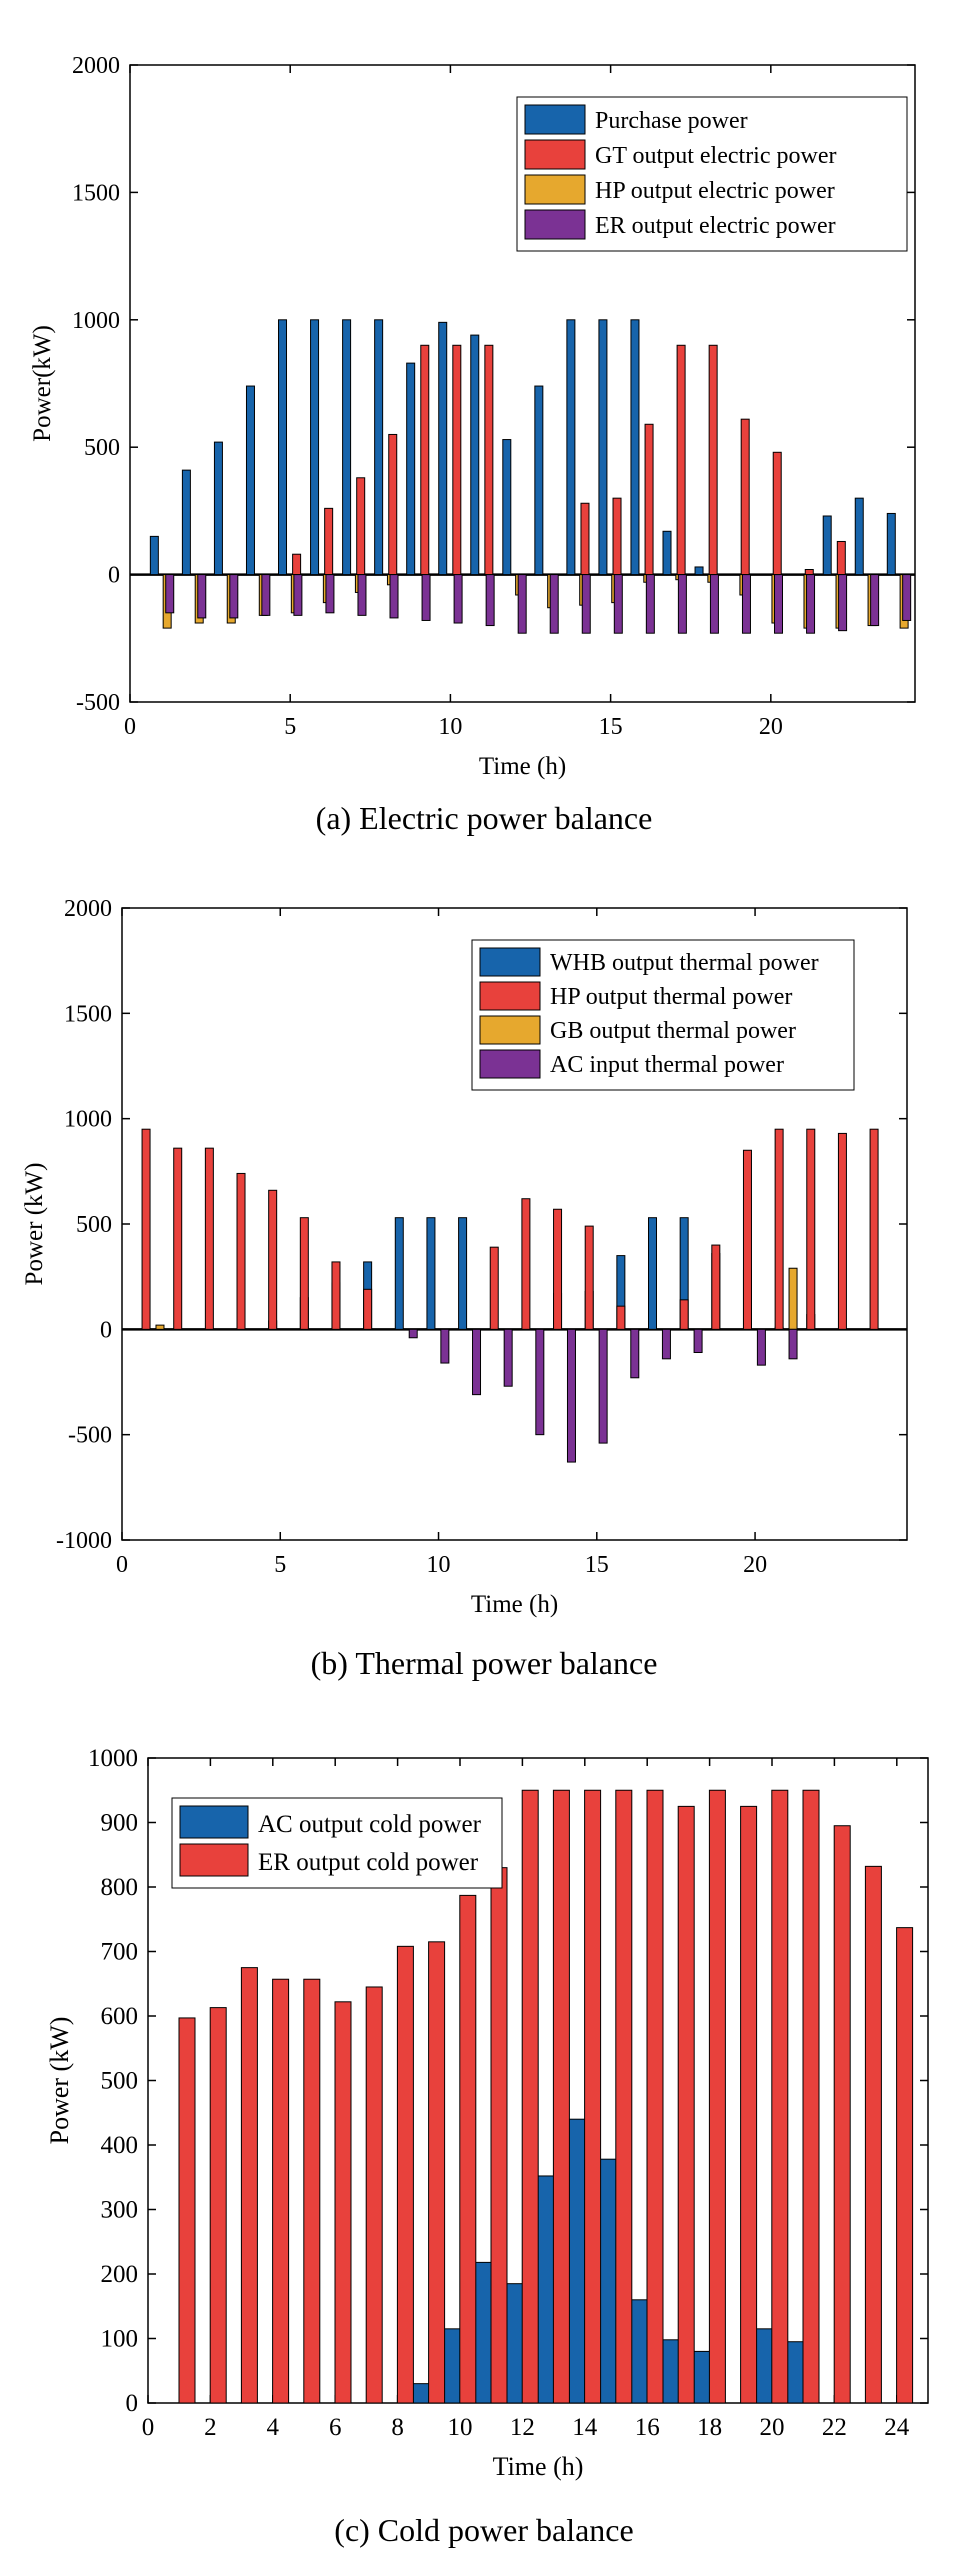 This screenshot has width=968, height=2571. Describe the element at coordinates (120, 1952) in the screenshot. I see `y-tick-label: 700` at that location.